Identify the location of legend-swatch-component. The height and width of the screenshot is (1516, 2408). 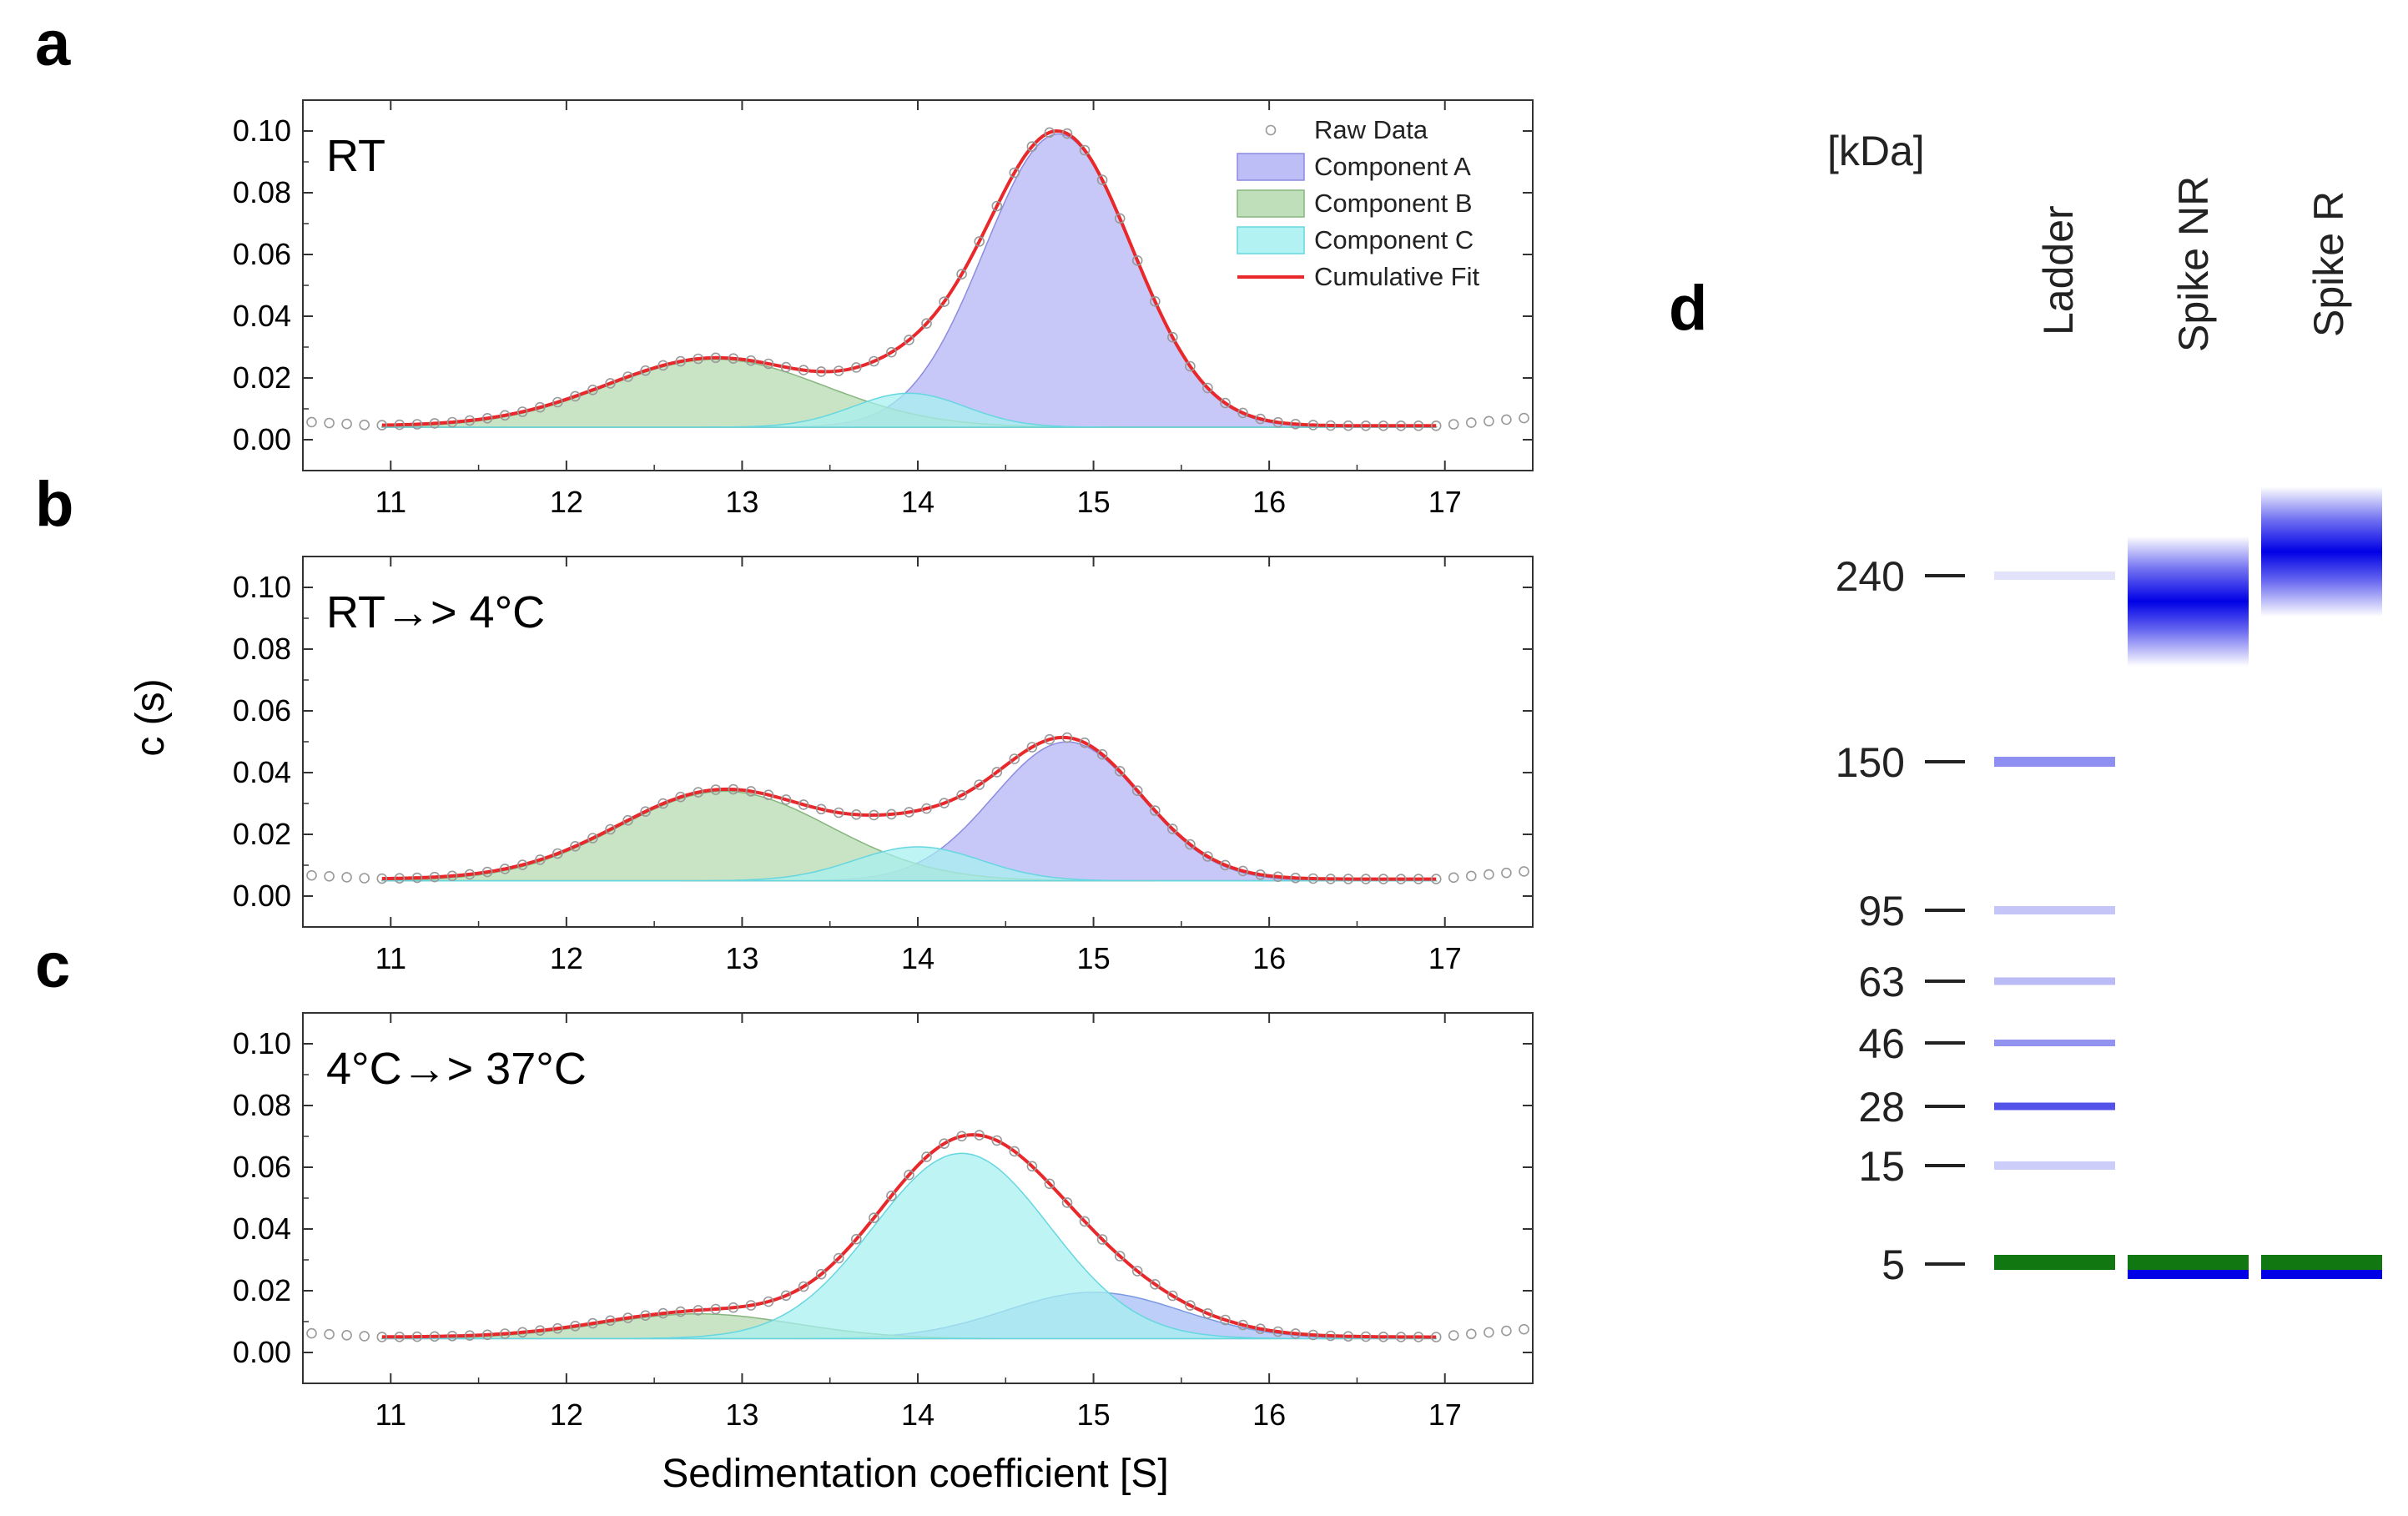
(1271, 240).